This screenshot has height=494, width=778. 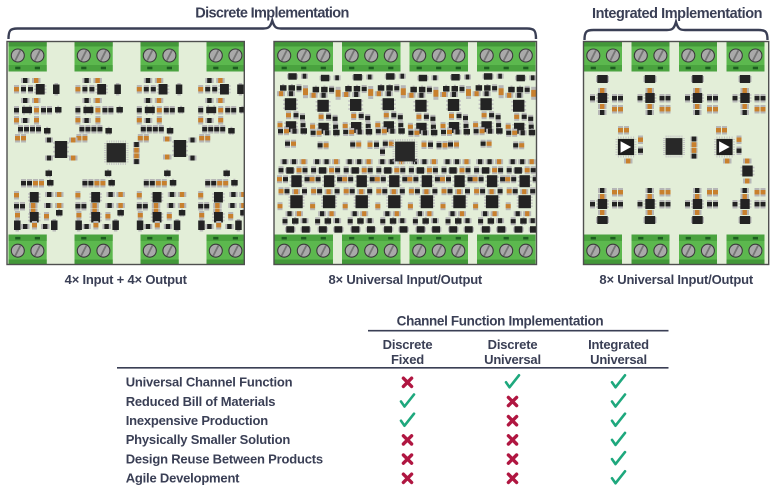 What do you see at coordinates (677, 14) in the screenshot?
I see `svg-text: Integrated Implementation` at bounding box center [677, 14].